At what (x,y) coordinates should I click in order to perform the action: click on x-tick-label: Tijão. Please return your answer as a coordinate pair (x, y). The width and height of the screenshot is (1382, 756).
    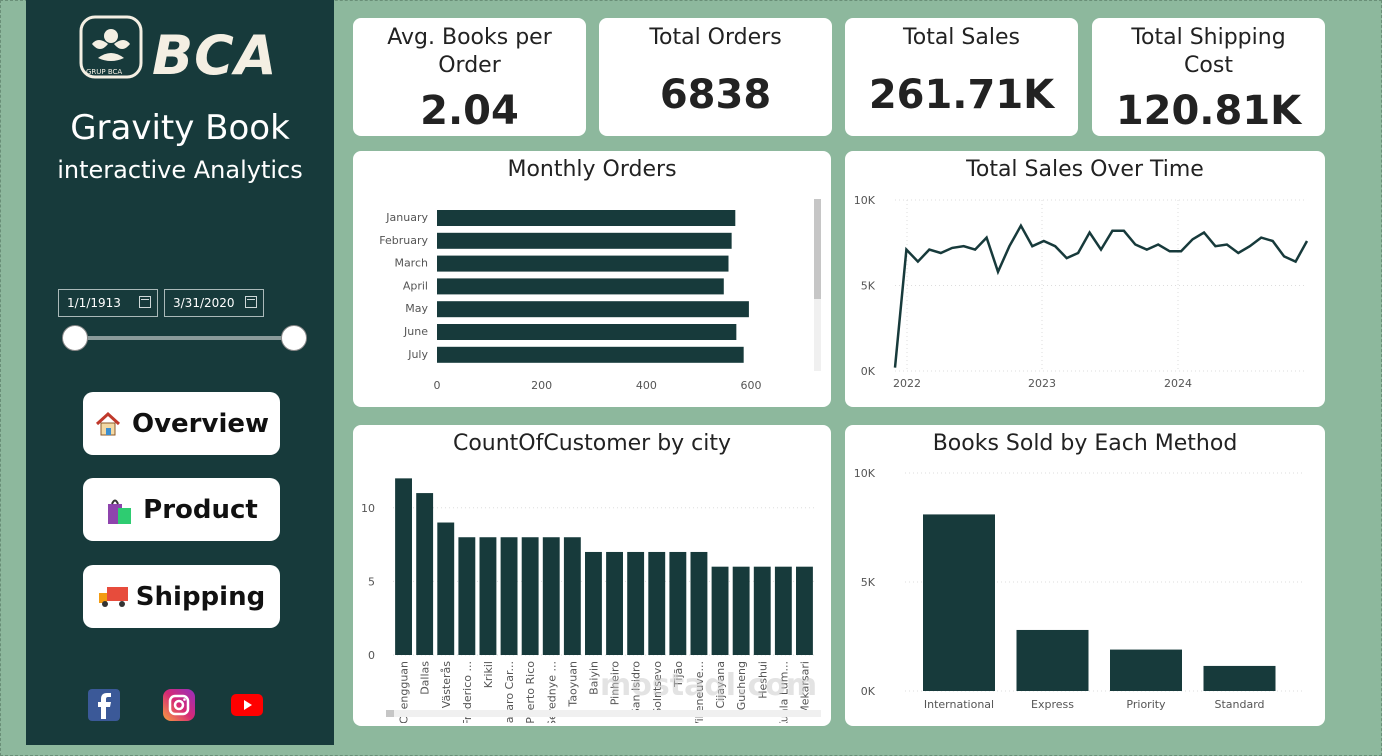
    Looking at the image, I should click on (678, 674).